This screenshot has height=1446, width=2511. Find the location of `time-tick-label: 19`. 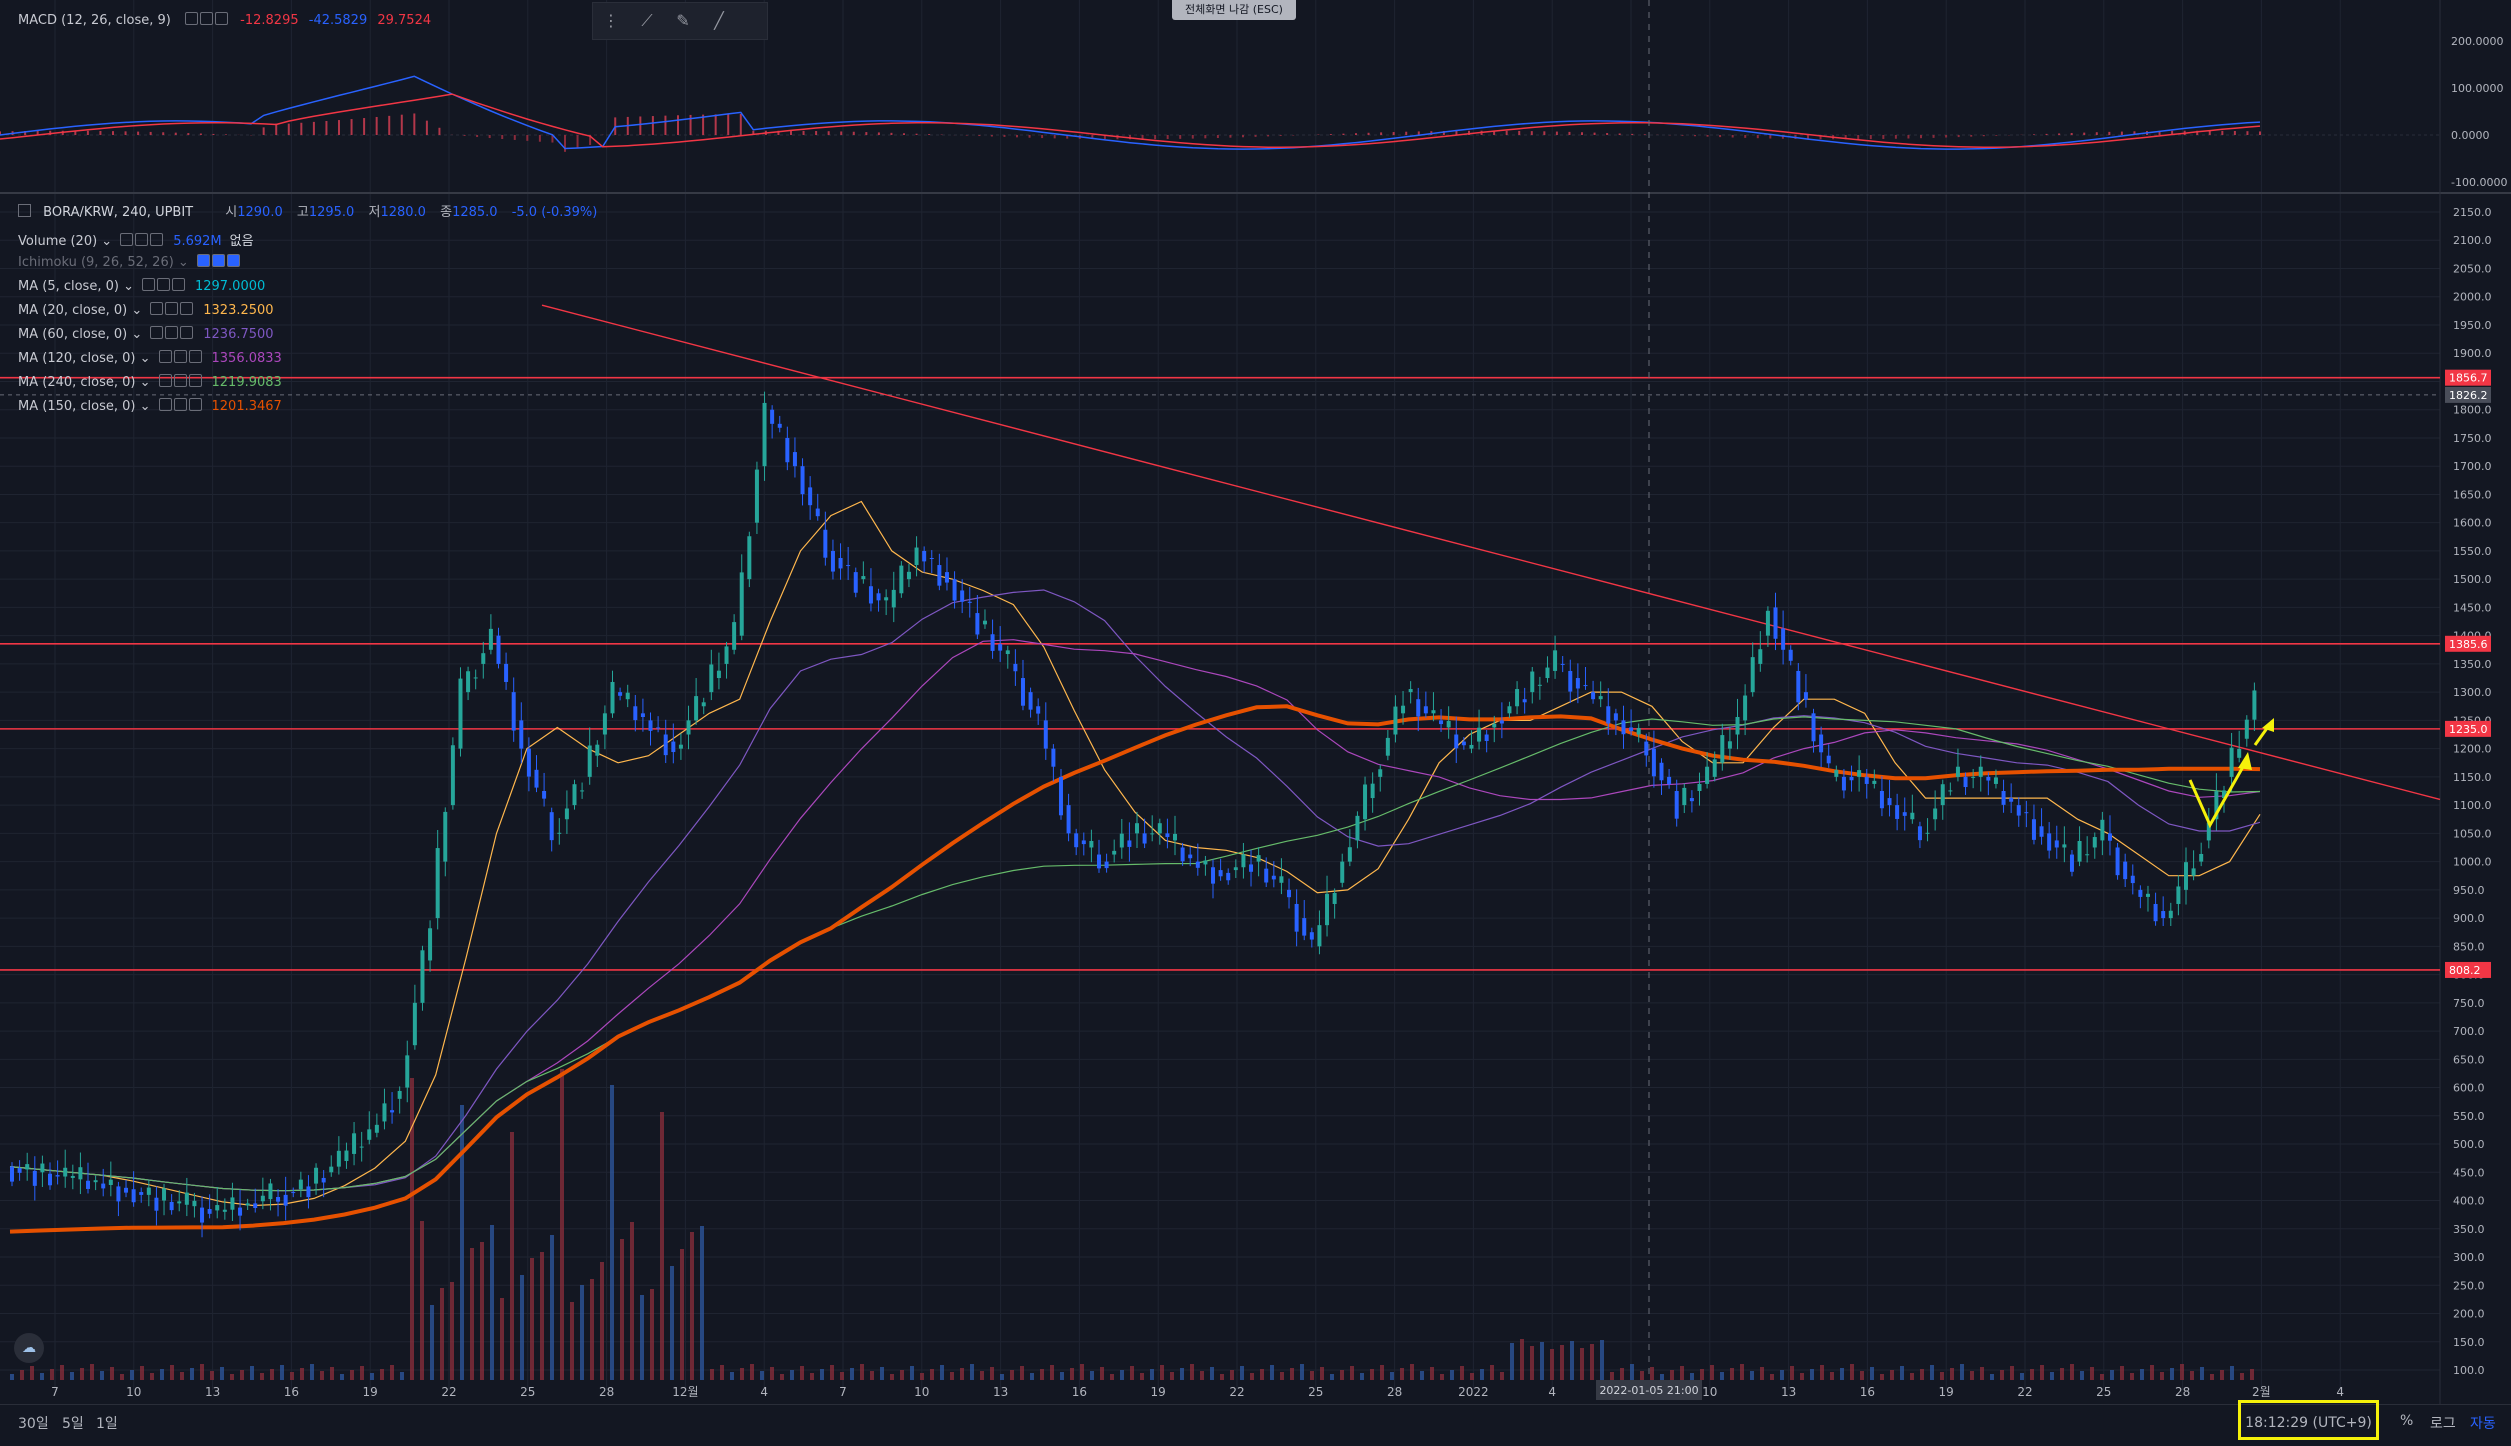

time-tick-label: 19 is located at coordinates (1946, 1392).